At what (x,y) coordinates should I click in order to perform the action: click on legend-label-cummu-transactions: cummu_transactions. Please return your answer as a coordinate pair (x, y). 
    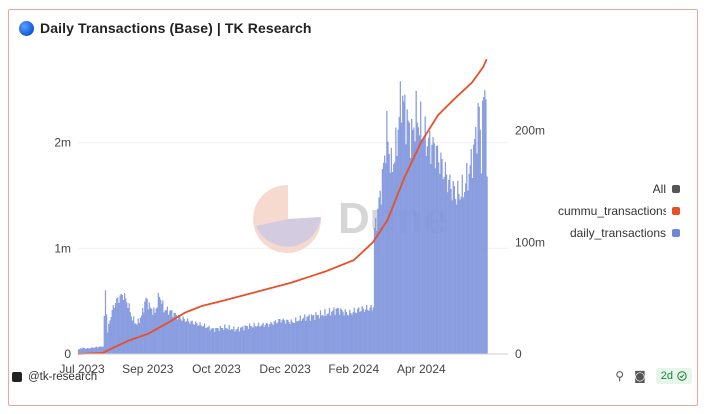
    Looking at the image, I should click on (612, 211).